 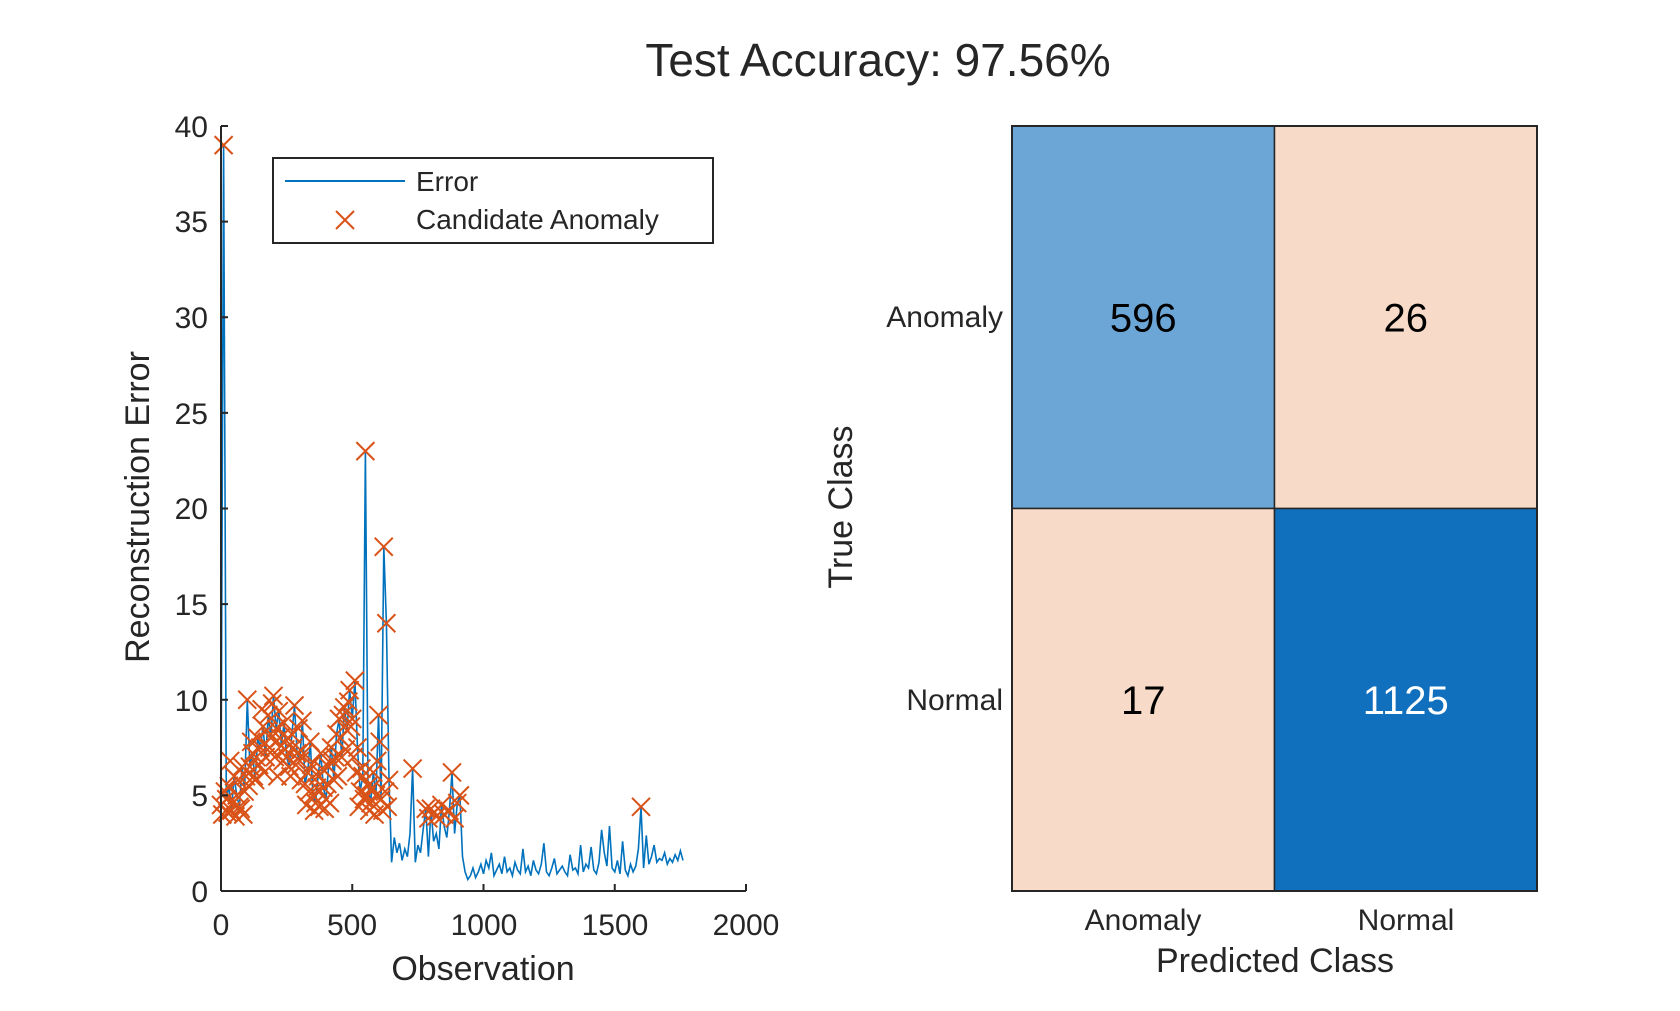 I want to click on x-axis-label: Predicted Class, so click(x=1275, y=961).